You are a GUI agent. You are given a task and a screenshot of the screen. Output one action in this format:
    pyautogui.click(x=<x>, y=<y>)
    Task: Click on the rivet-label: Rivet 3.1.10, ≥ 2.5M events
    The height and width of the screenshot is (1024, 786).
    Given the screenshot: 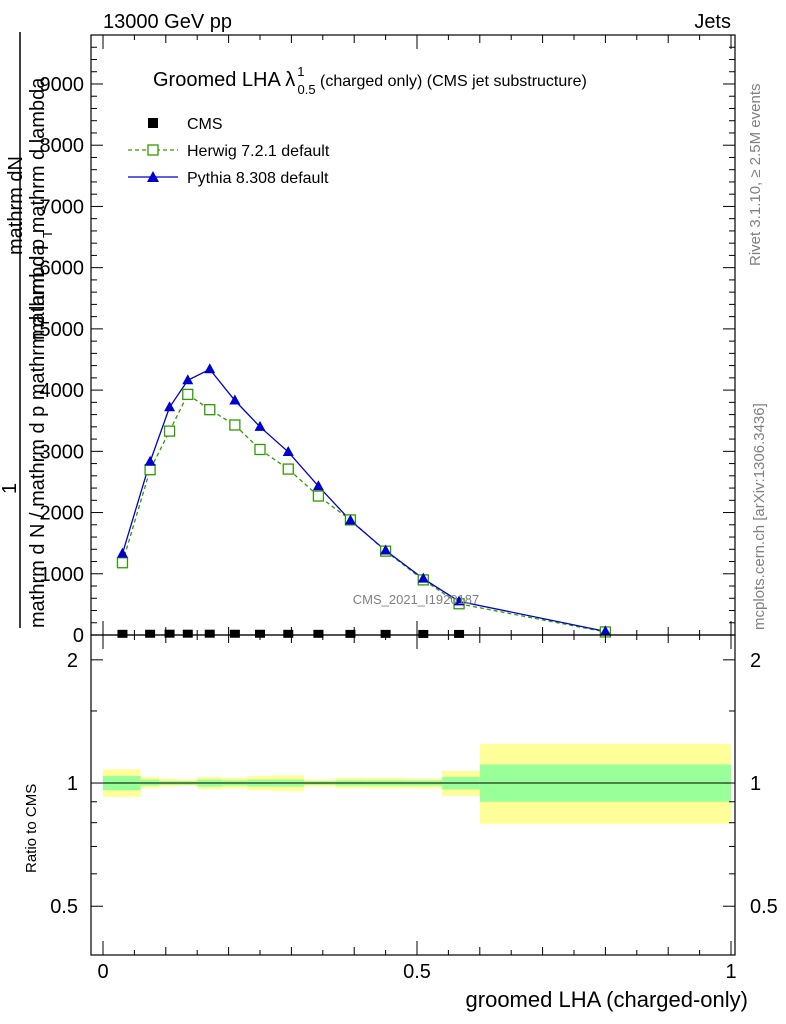 What is the action you would take?
    pyautogui.click(x=755, y=175)
    